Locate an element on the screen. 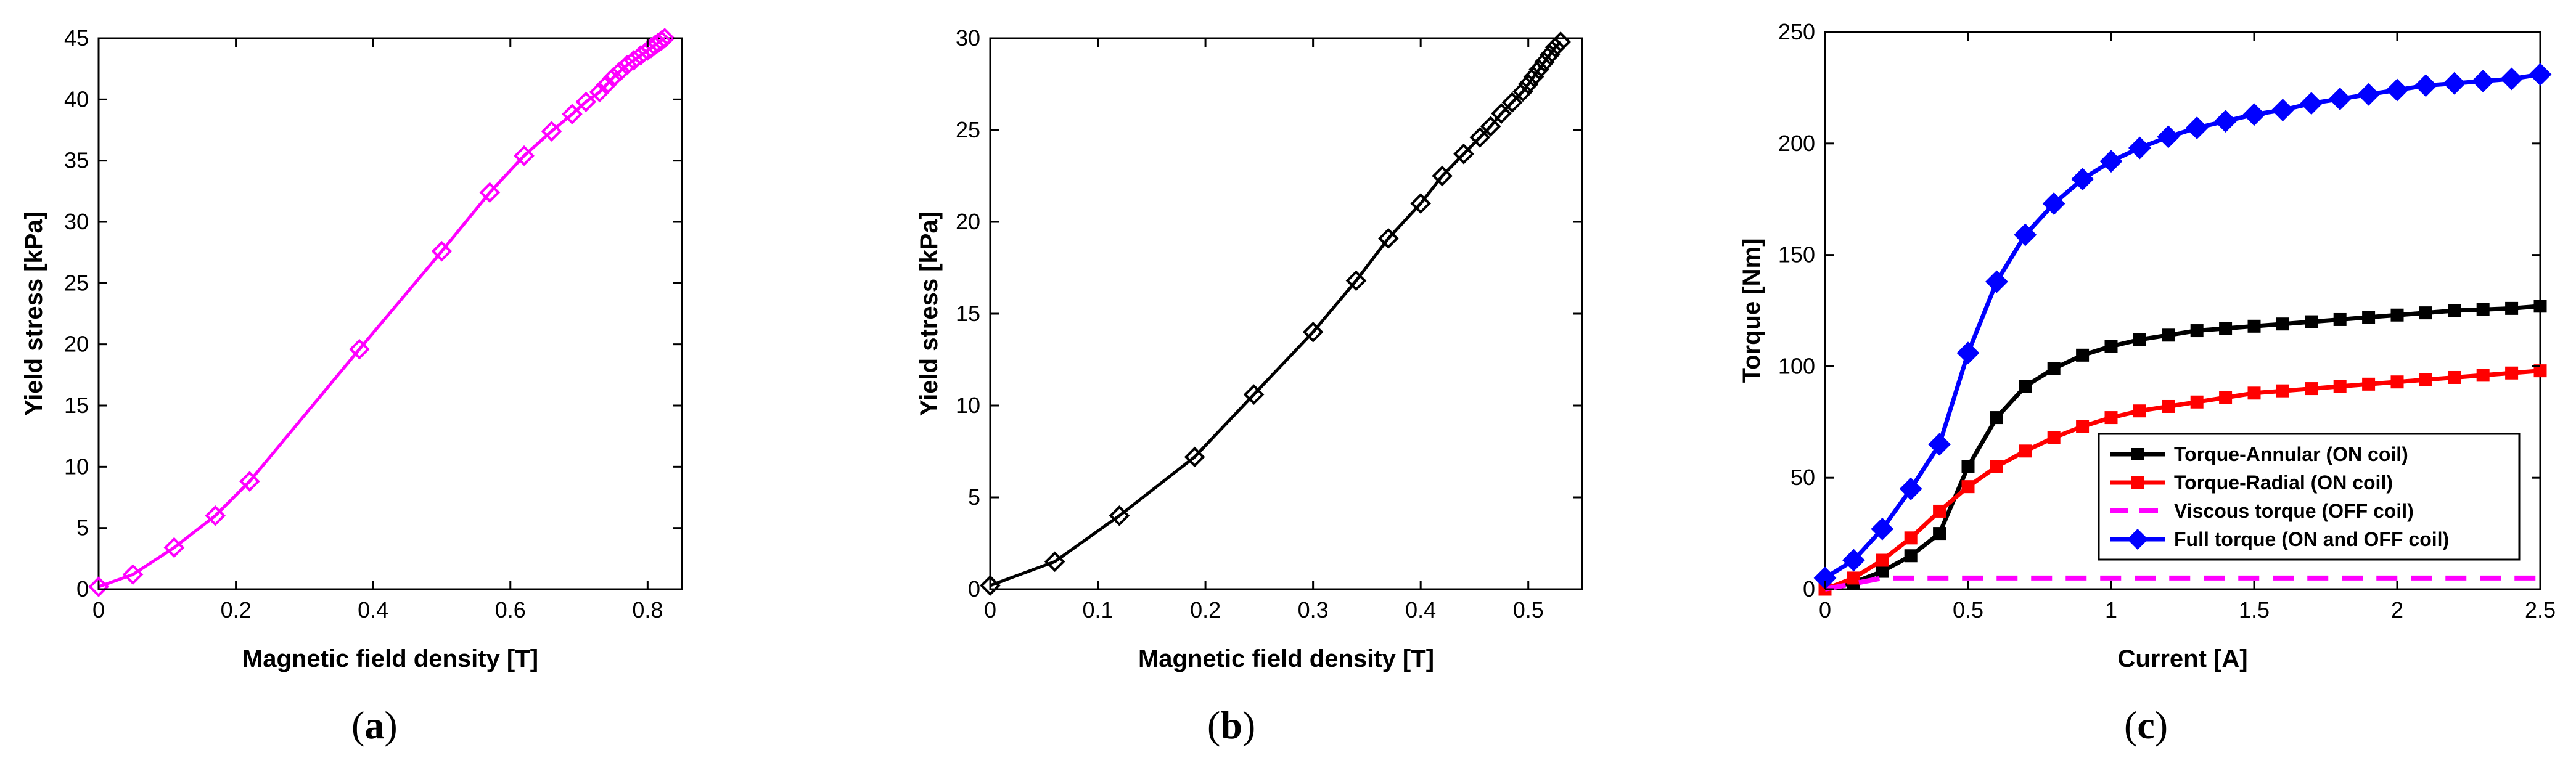  x-tick-label: 2.5 is located at coordinates (2540, 609).